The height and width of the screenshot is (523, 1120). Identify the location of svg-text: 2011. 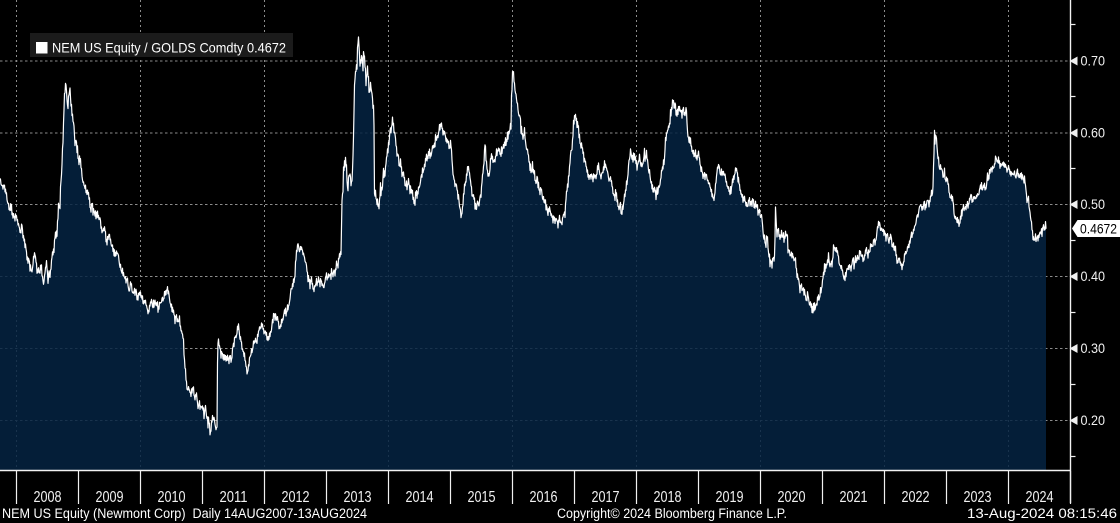
(234, 497).